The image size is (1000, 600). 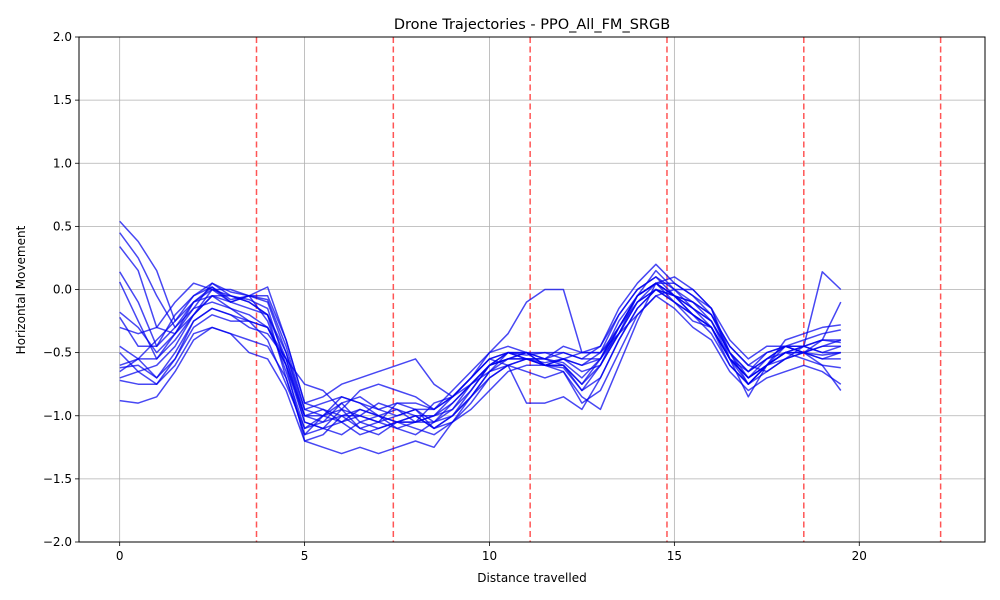 I want to click on y-tick-label: −2.0, so click(x=57, y=542).